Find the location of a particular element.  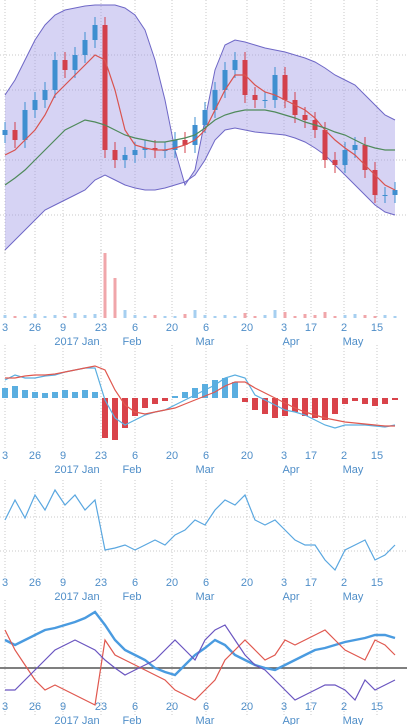

month-label: May is located at coordinates (353, 342).